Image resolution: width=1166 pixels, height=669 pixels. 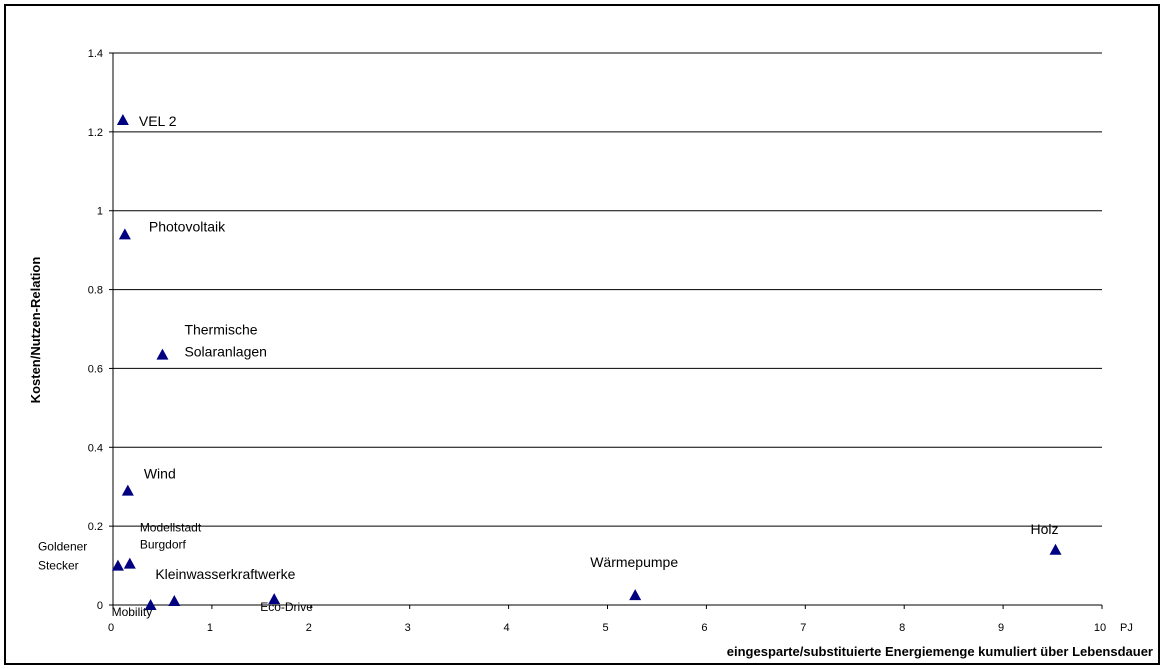 What do you see at coordinates (187, 226) in the screenshot?
I see `point-label: Photovoltaik` at bounding box center [187, 226].